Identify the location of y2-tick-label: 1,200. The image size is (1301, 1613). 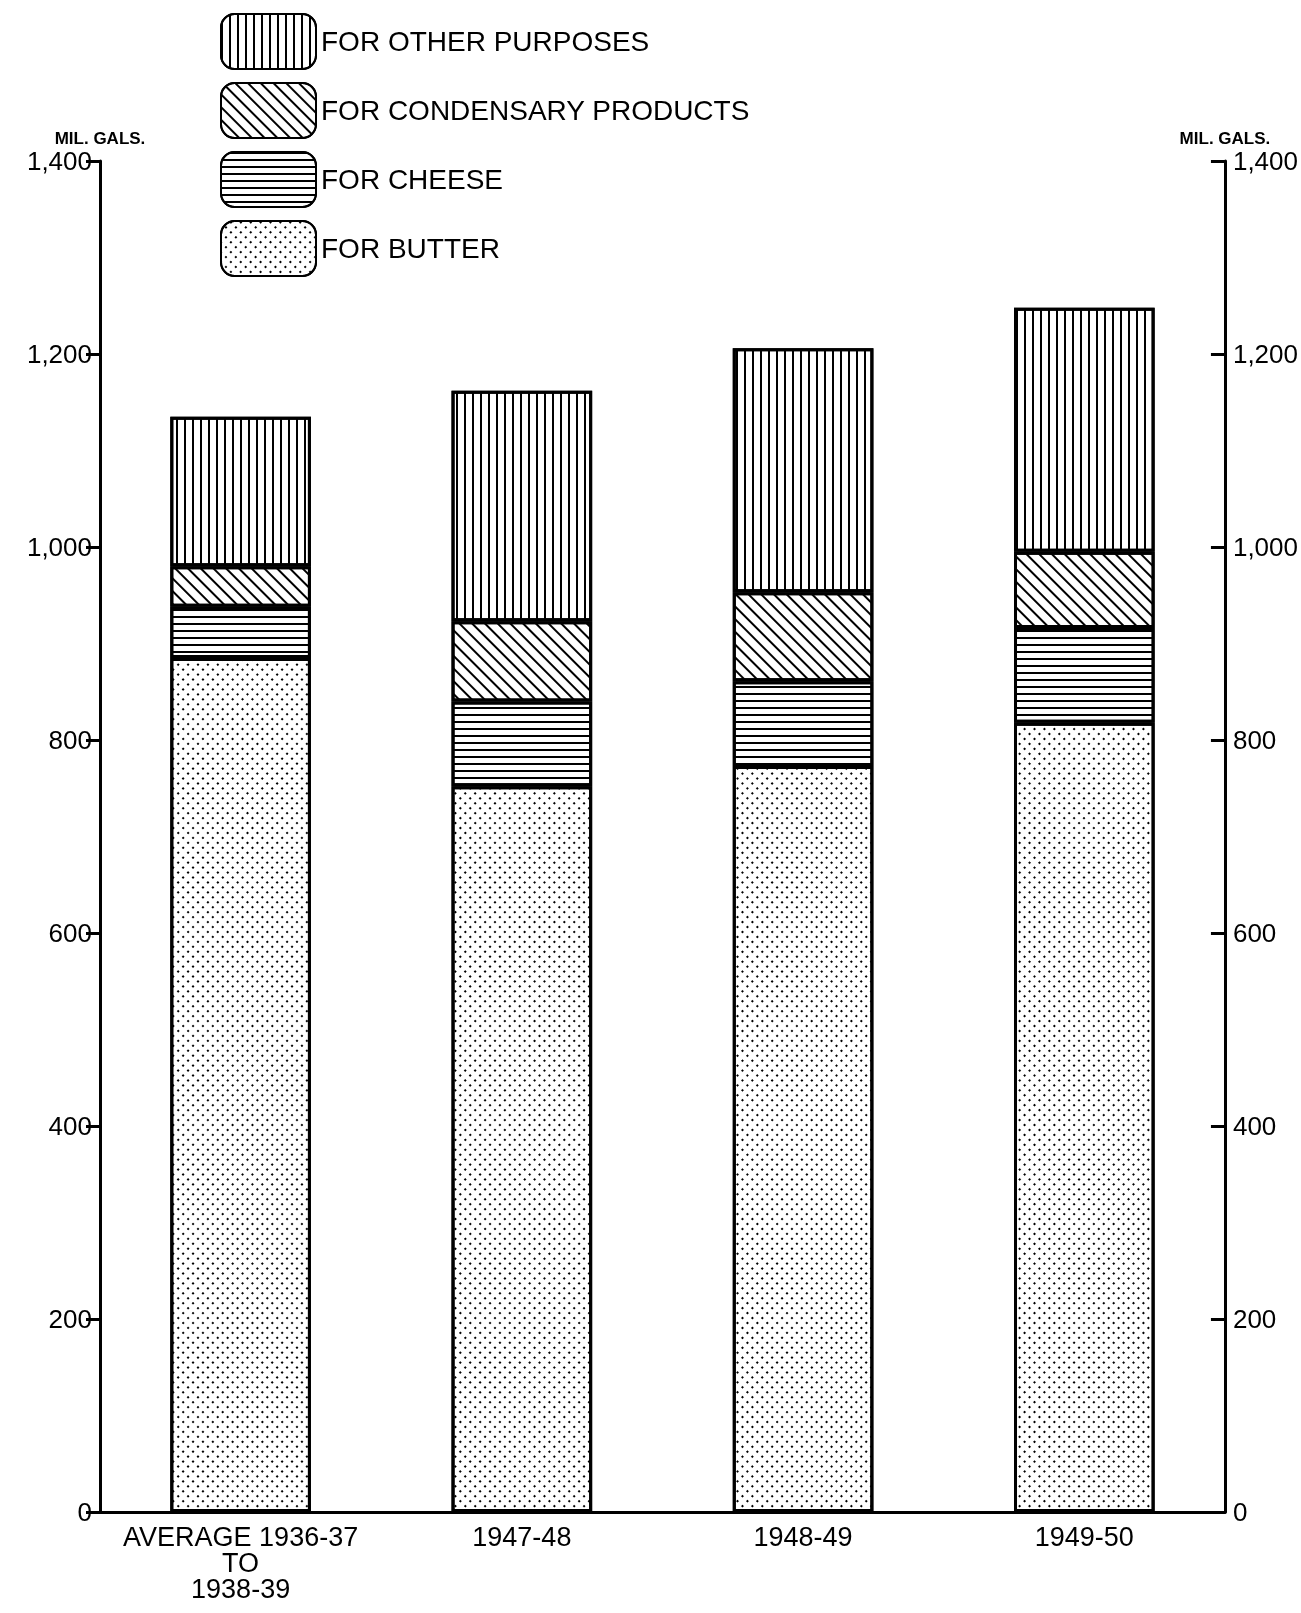
(1265, 354).